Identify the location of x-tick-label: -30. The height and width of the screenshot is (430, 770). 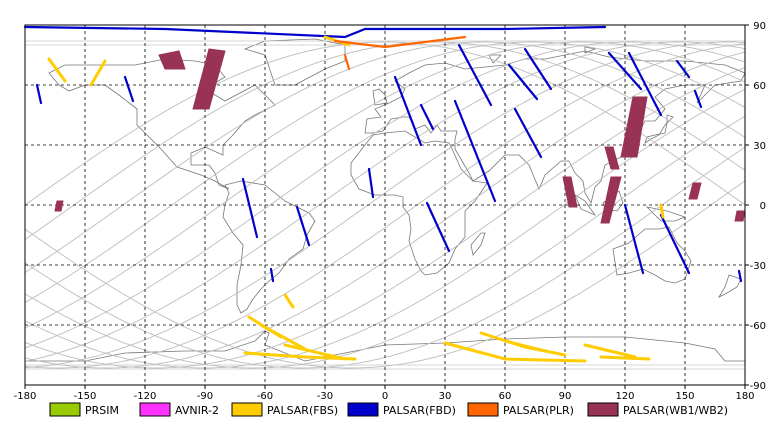
(325, 396).